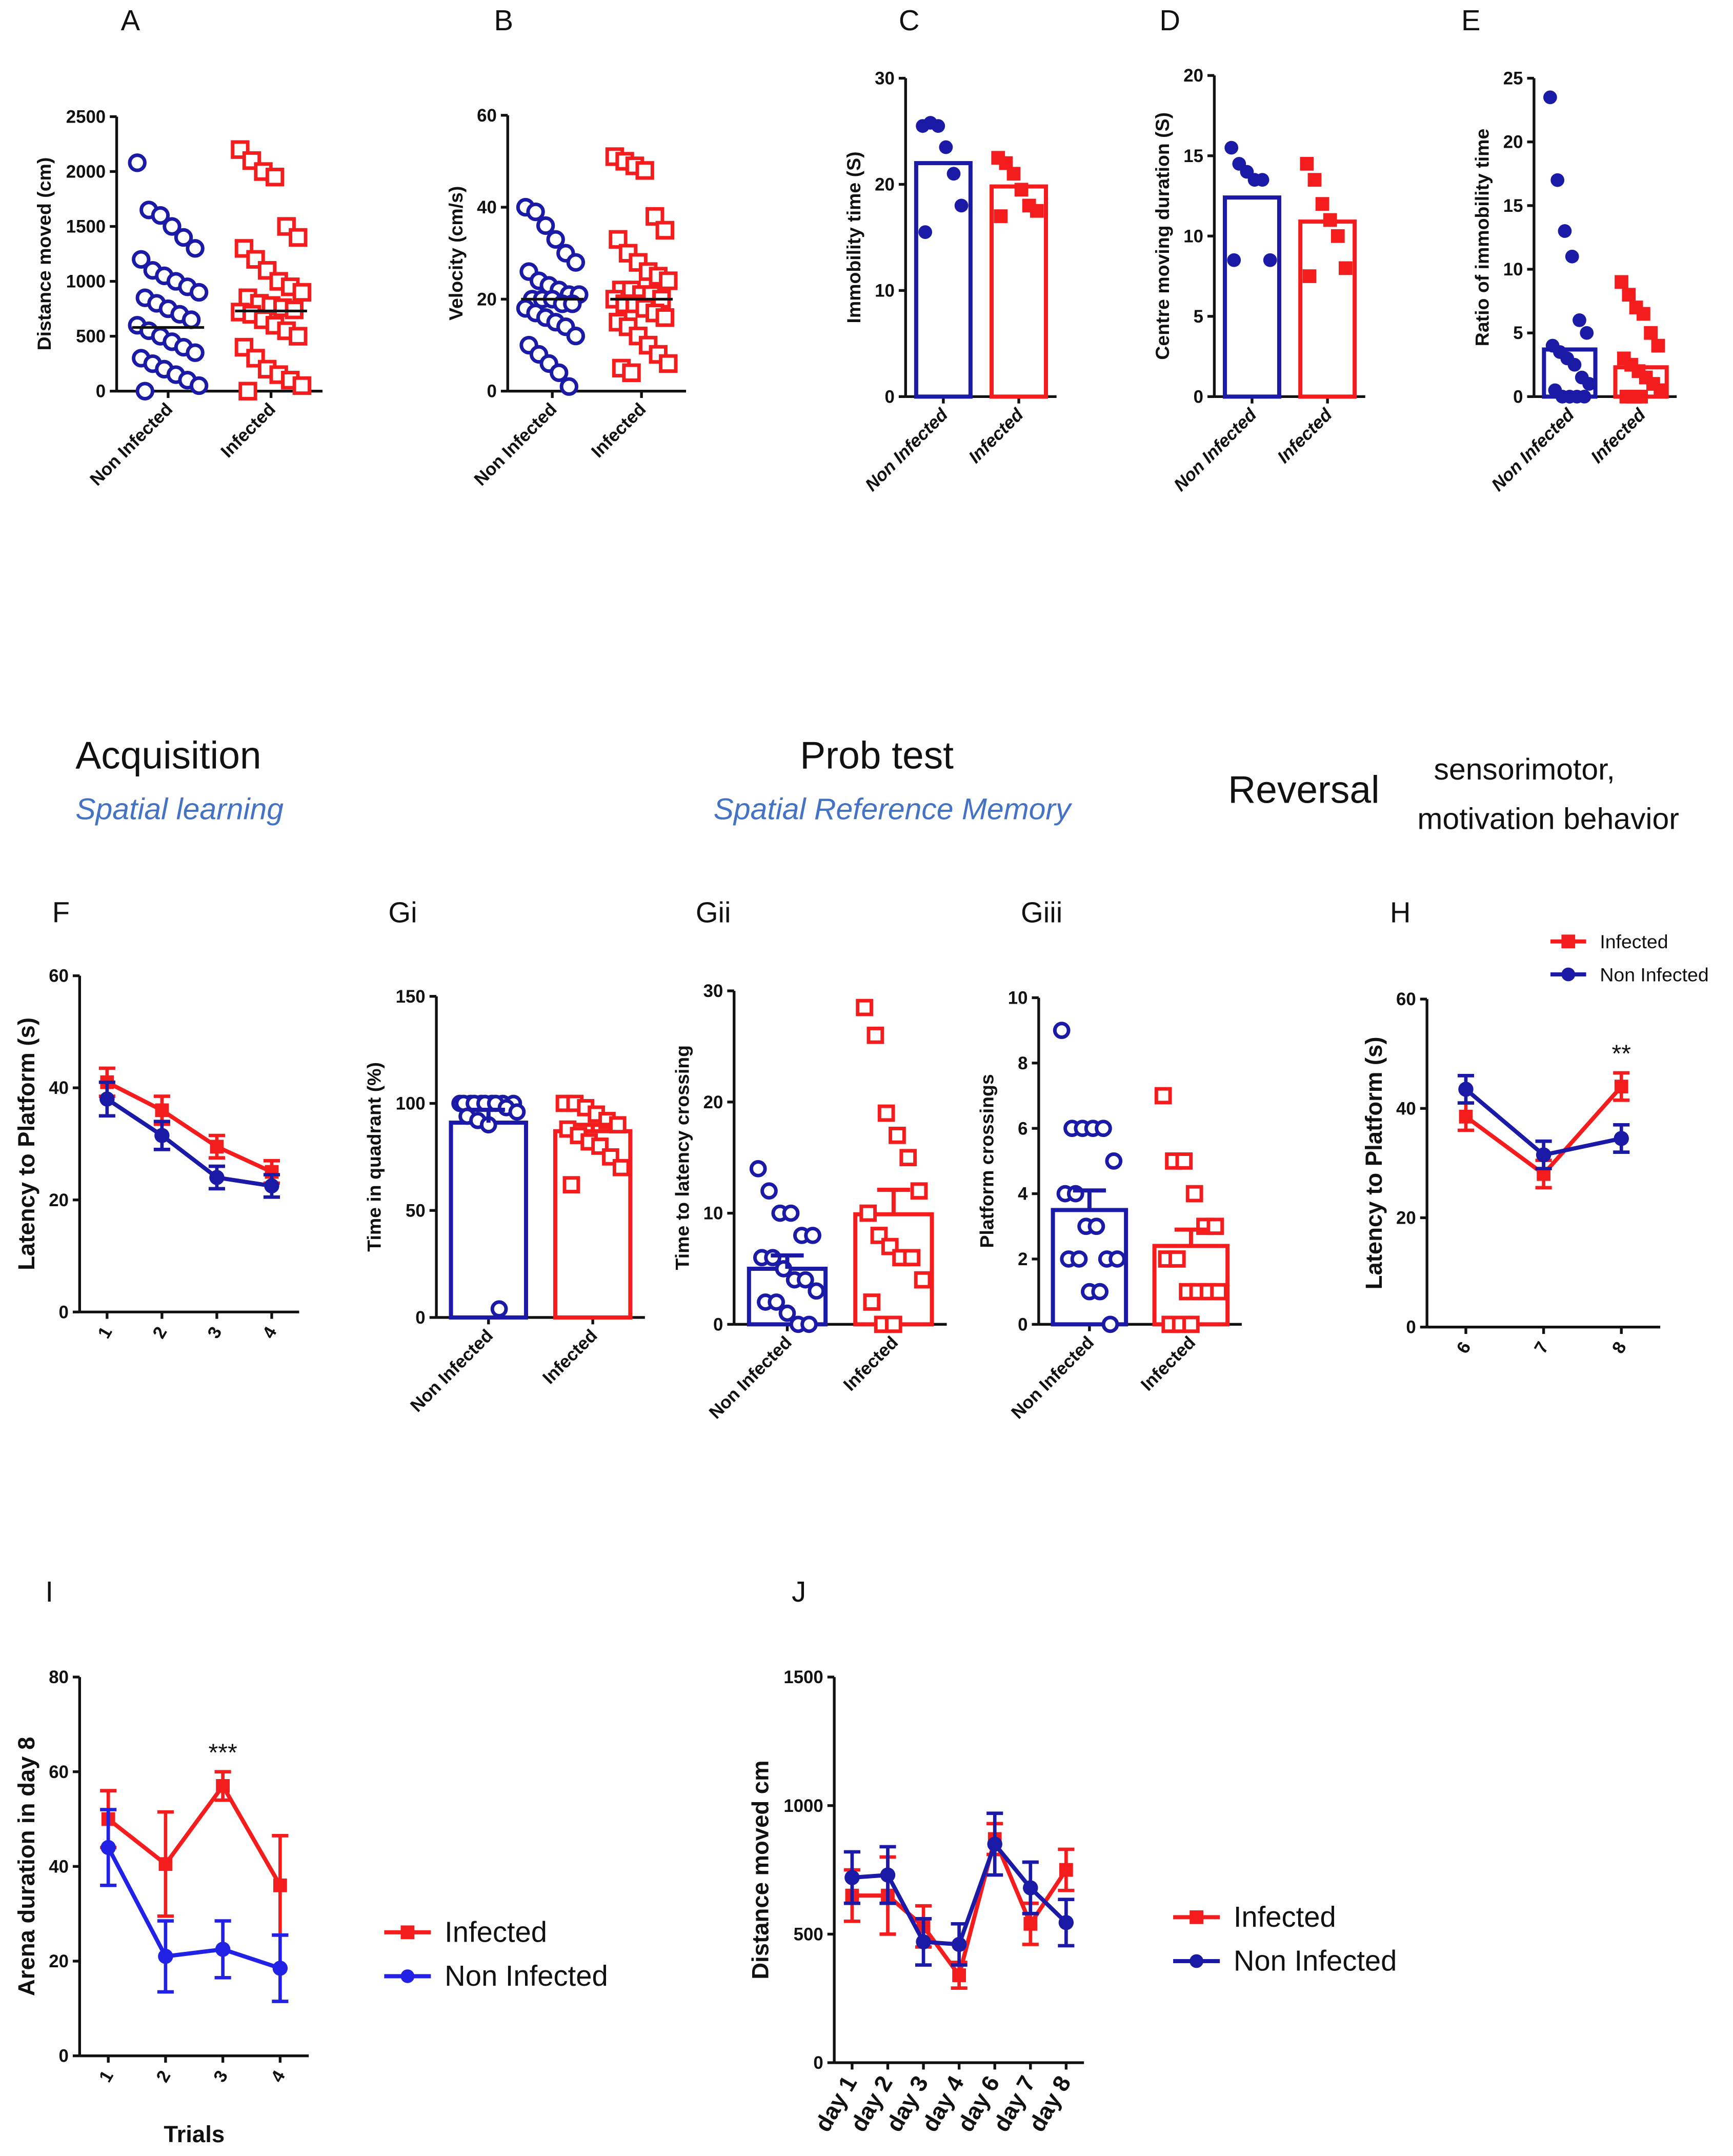 This screenshot has width=1733, height=2156. I want to click on y-tick-label: 2500, so click(86, 117).